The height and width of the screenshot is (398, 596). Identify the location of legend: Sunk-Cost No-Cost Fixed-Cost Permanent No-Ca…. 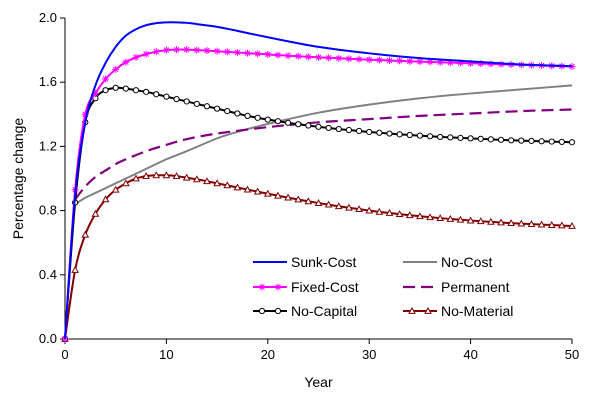
(383, 286).